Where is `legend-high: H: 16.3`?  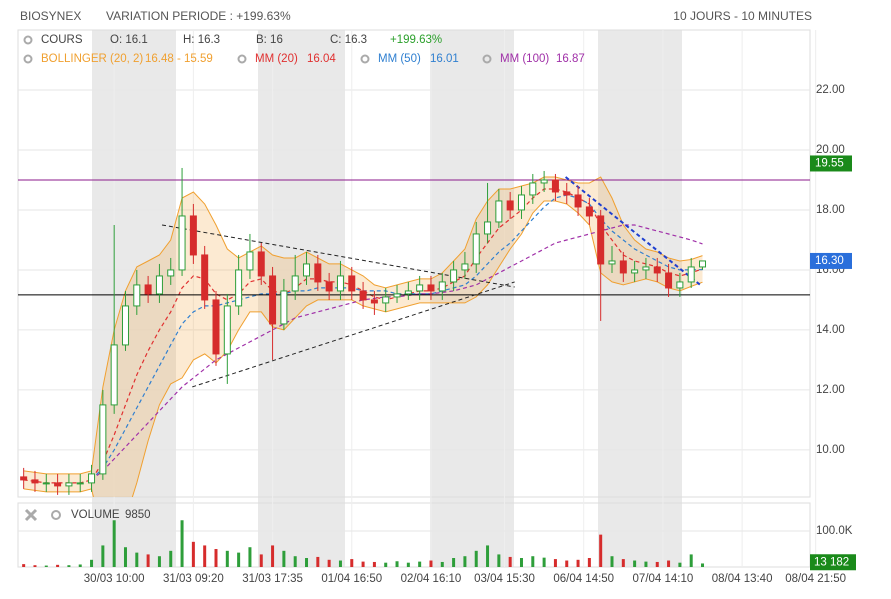
legend-high: H: 16.3 is located at coordinates (201, 40).